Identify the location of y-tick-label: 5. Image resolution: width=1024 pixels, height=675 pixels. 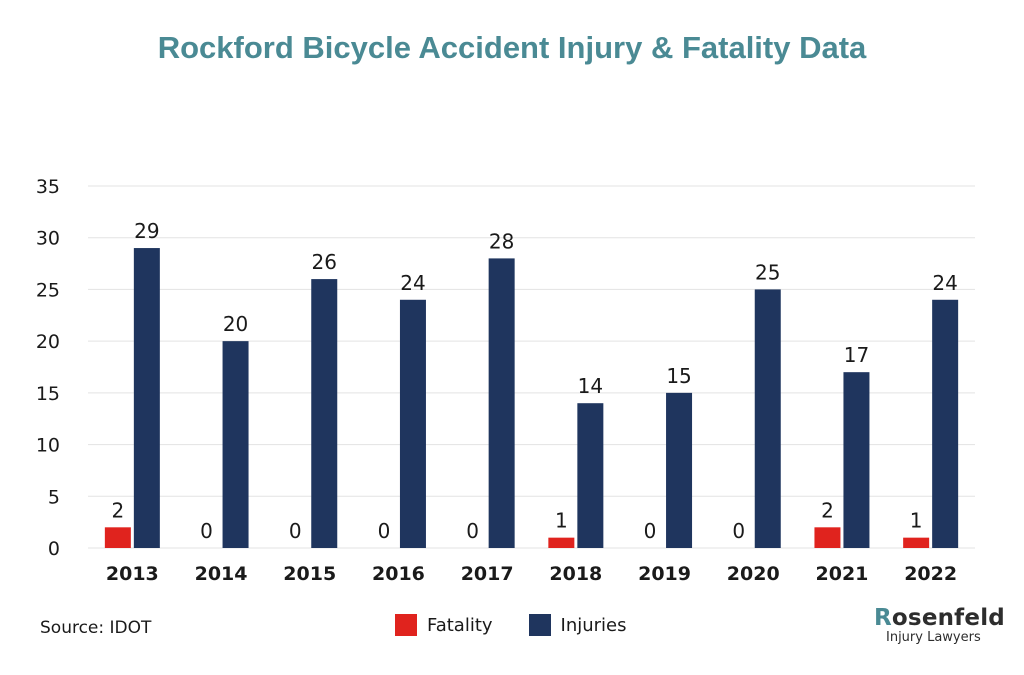
(54, 497).